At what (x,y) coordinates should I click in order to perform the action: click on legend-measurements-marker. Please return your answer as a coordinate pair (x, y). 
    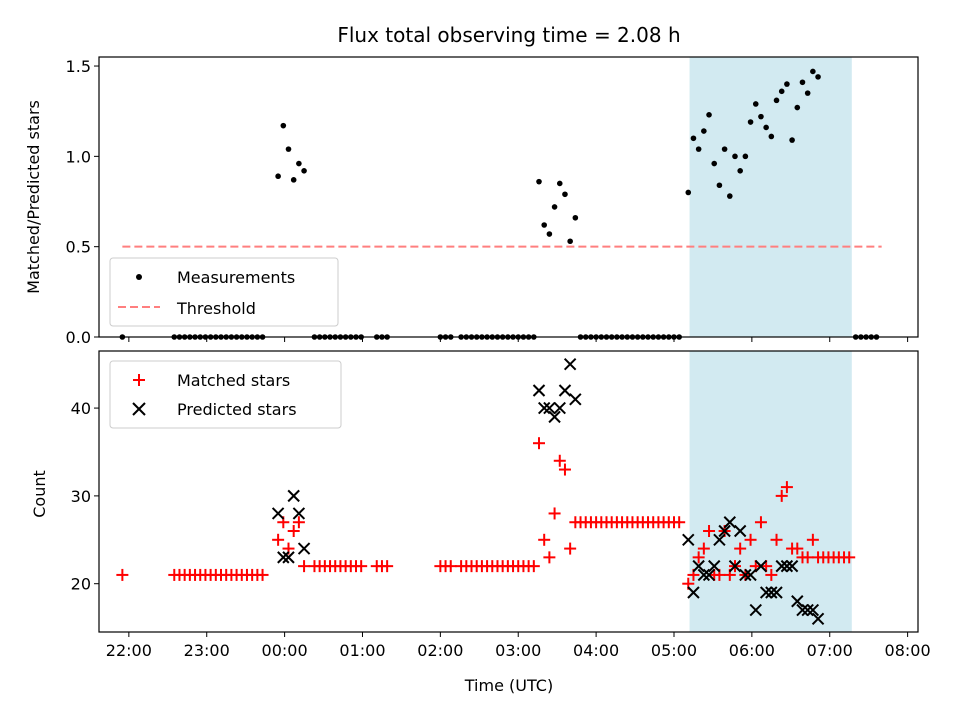
    Looking at the image, I should click on (139, 277).